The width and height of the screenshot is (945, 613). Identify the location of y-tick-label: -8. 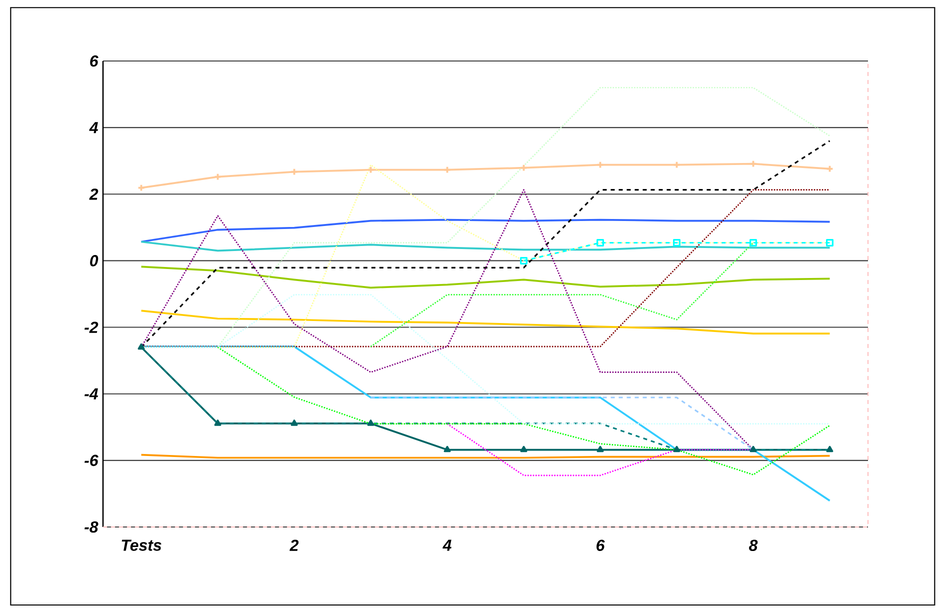
(91, 527).